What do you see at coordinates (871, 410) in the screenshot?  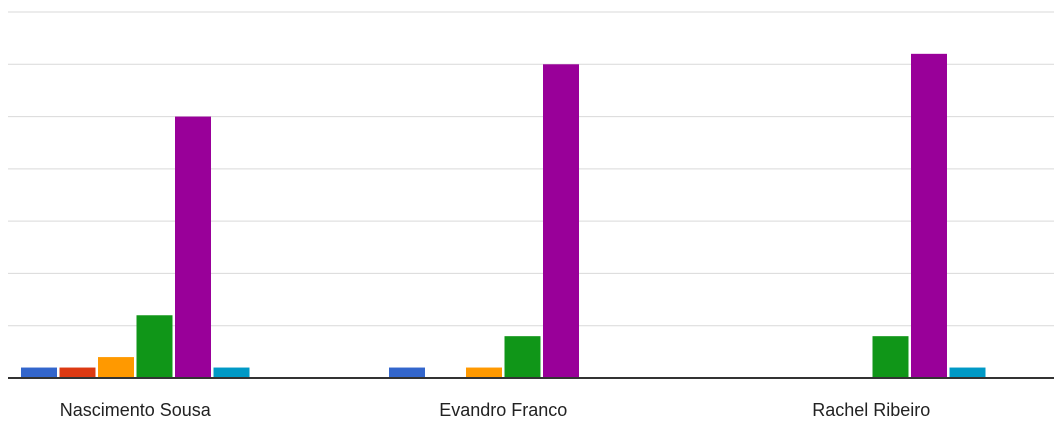 I see `x-tick-label: Rachel Ribeiro` at bounding box center [871, 410].